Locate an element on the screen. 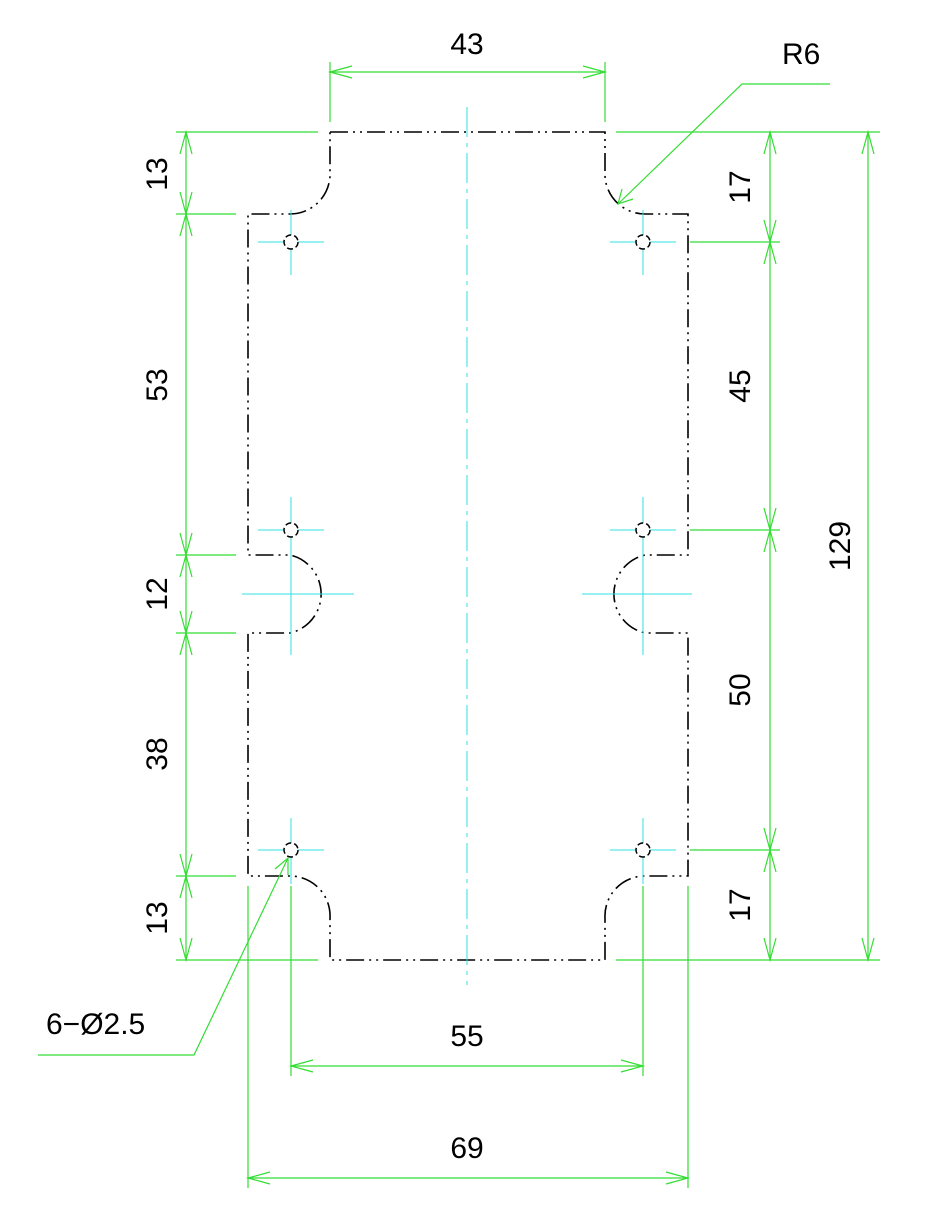 Image resolution: width=934 pixels, height=1224 pixels. dim-left-upper: 53 is located at coordinates (157, 384).